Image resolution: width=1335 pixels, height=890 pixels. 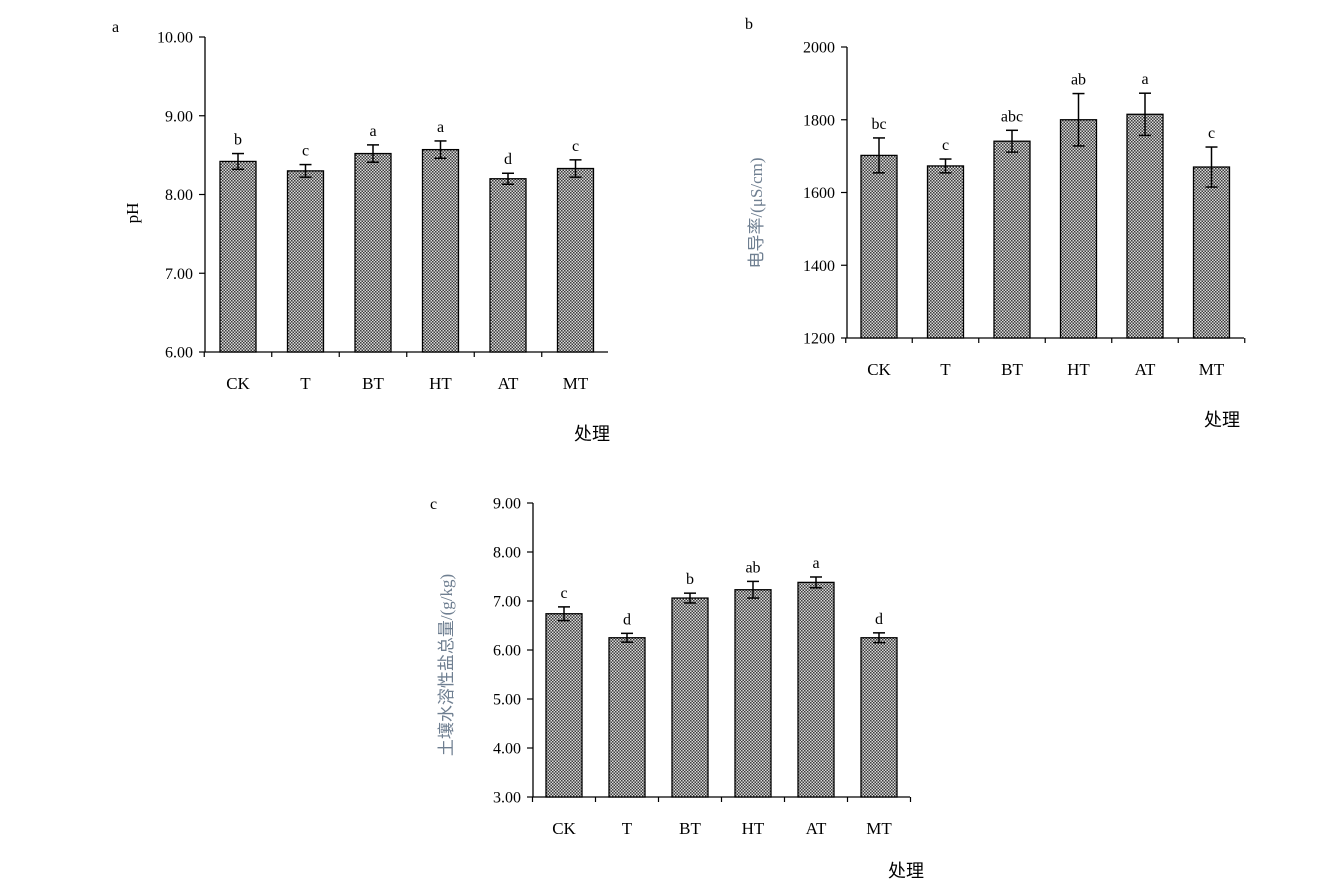 I want to click on significance-label-a-ht: a, so click(x=440, y=127).